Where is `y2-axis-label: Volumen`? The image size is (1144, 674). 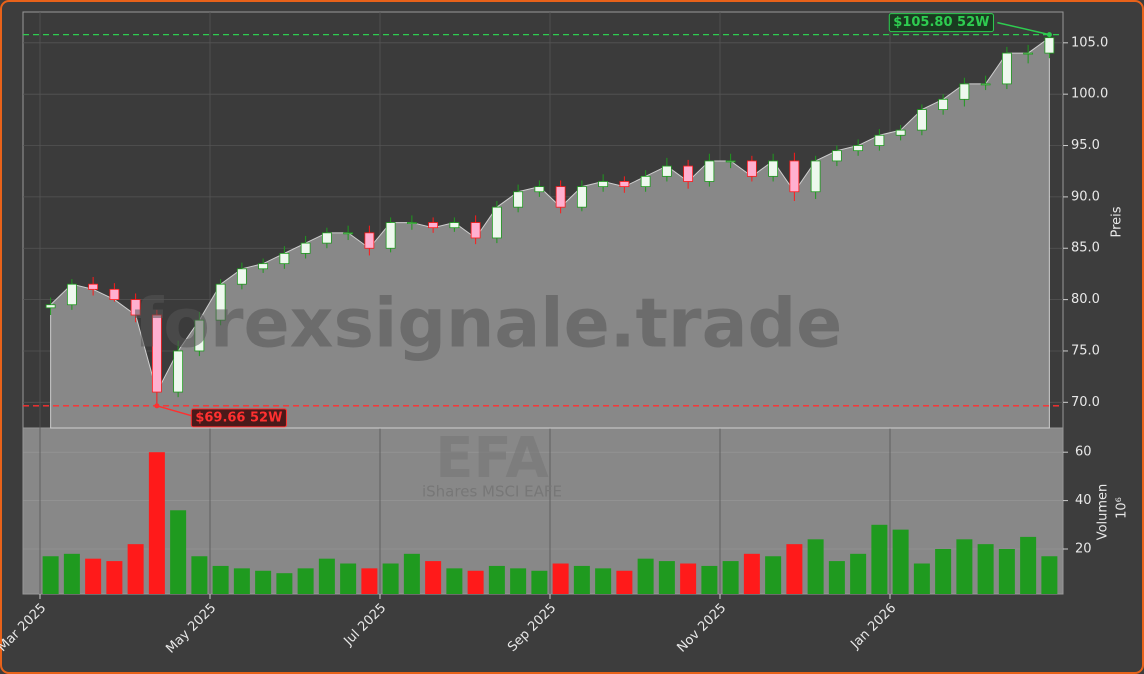 y2-axis-label: Volumen is located at coordinates (1103, 512).